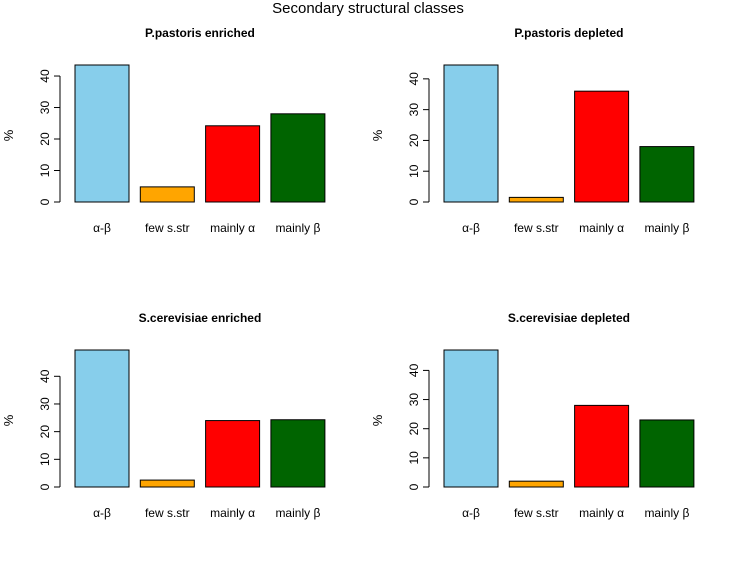 This screenshot has height=575, width=737. I want to click on panel-title: S.cerevisiae depleted, so click(569, 318).